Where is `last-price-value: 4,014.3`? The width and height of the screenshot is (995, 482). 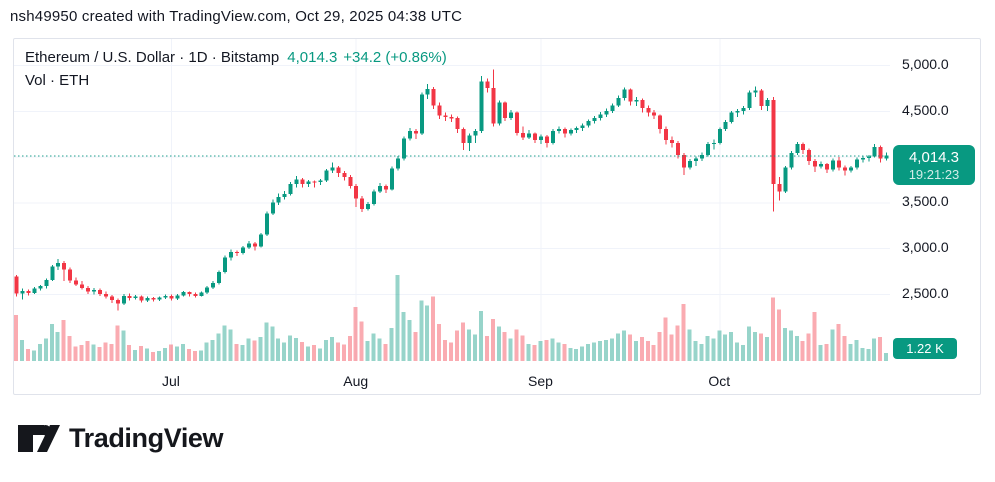
last-price-value: 4,014.3 is located at coordinates (934, 157).